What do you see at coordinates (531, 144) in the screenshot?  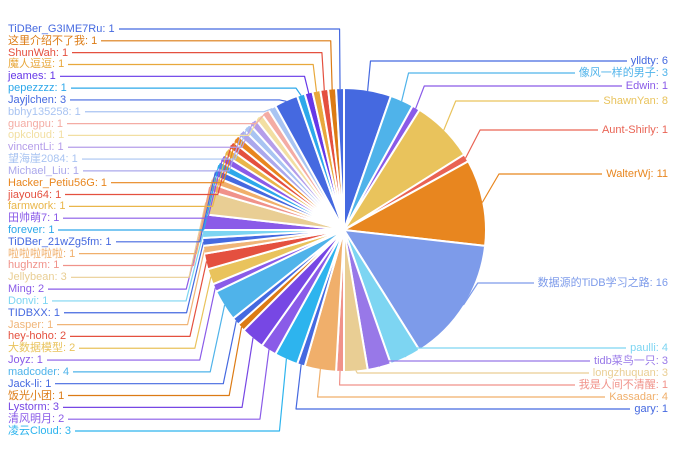 I see `leader-line-Aunt-Shirly` at bounding box center [531, 144].